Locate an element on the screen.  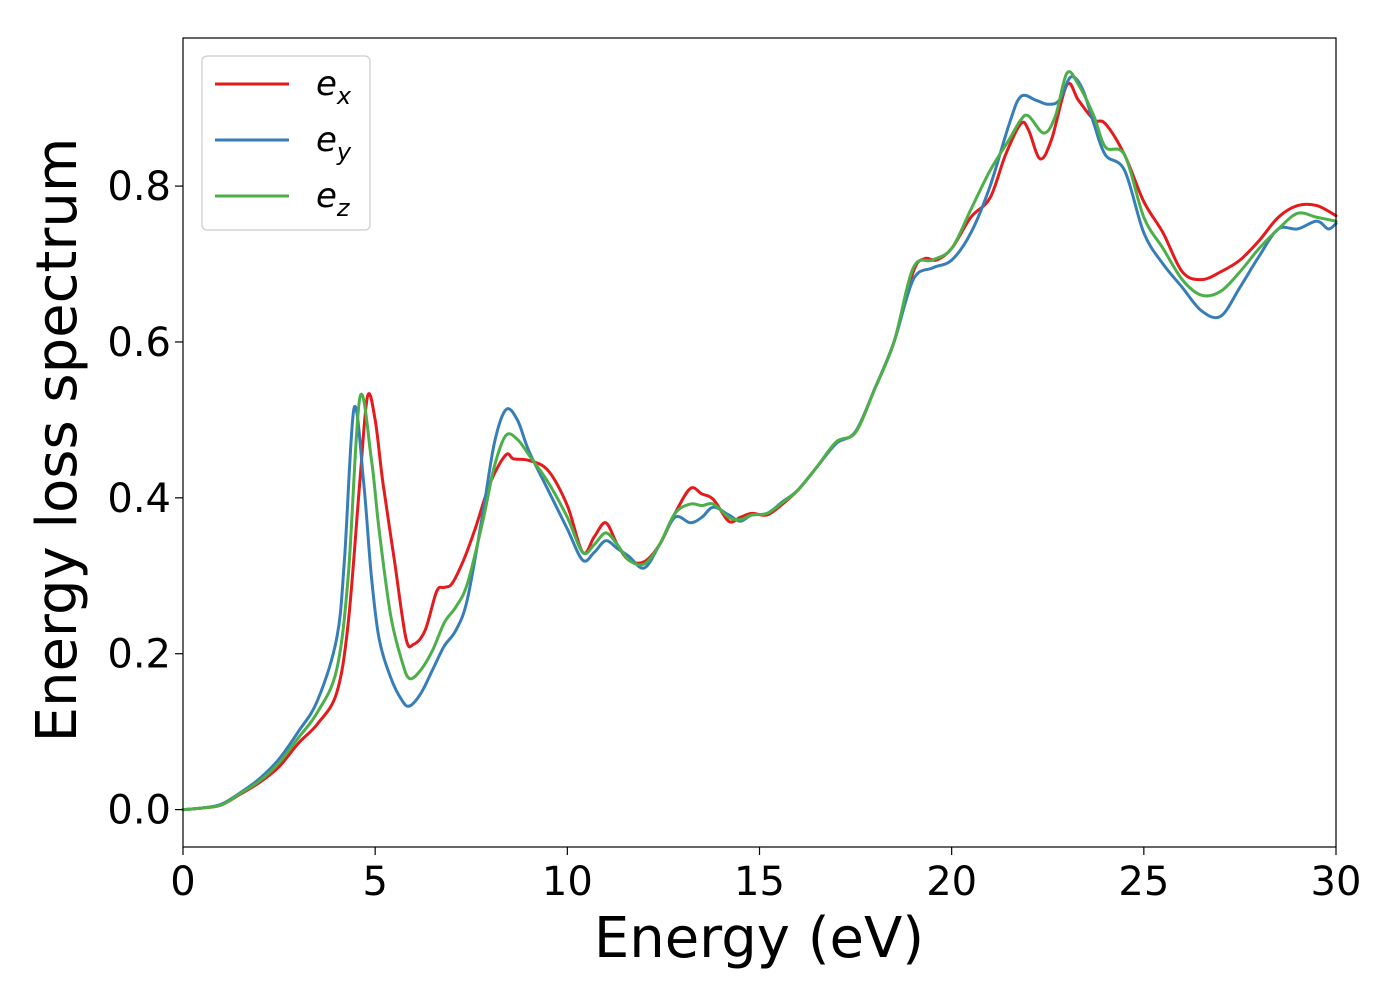
legend: ex ey ez is located at coordinates (286, 143).